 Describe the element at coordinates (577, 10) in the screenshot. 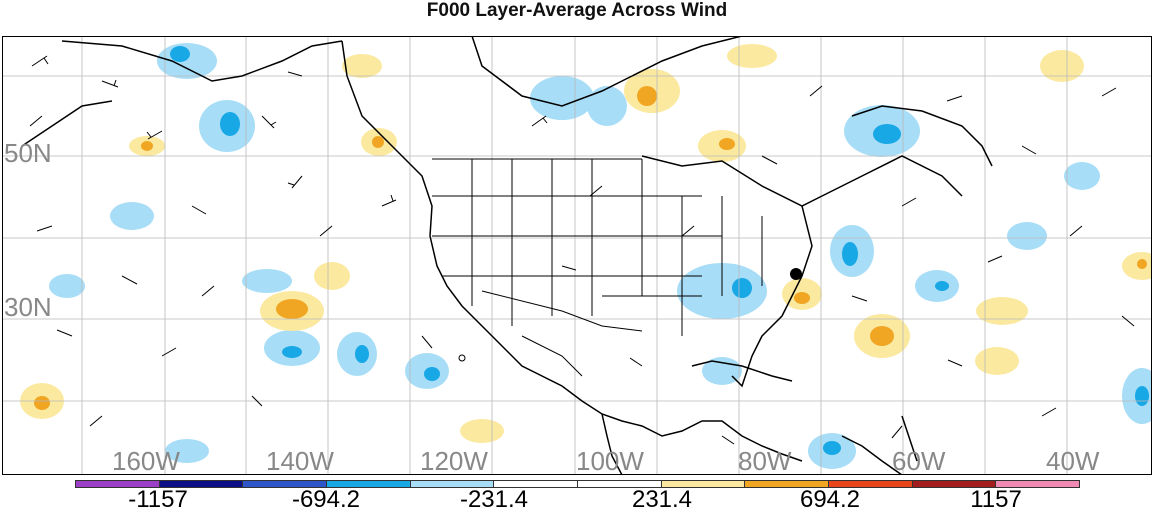

I see `map-title: F000 Layer-Average Across Wind` at that location.